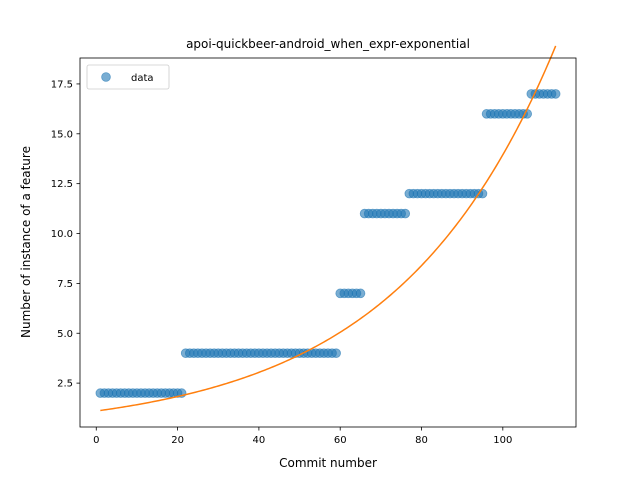  Describe the element at coordinates (421, 440) in the screenshot. I see `x-tick-label: 80` at that location.